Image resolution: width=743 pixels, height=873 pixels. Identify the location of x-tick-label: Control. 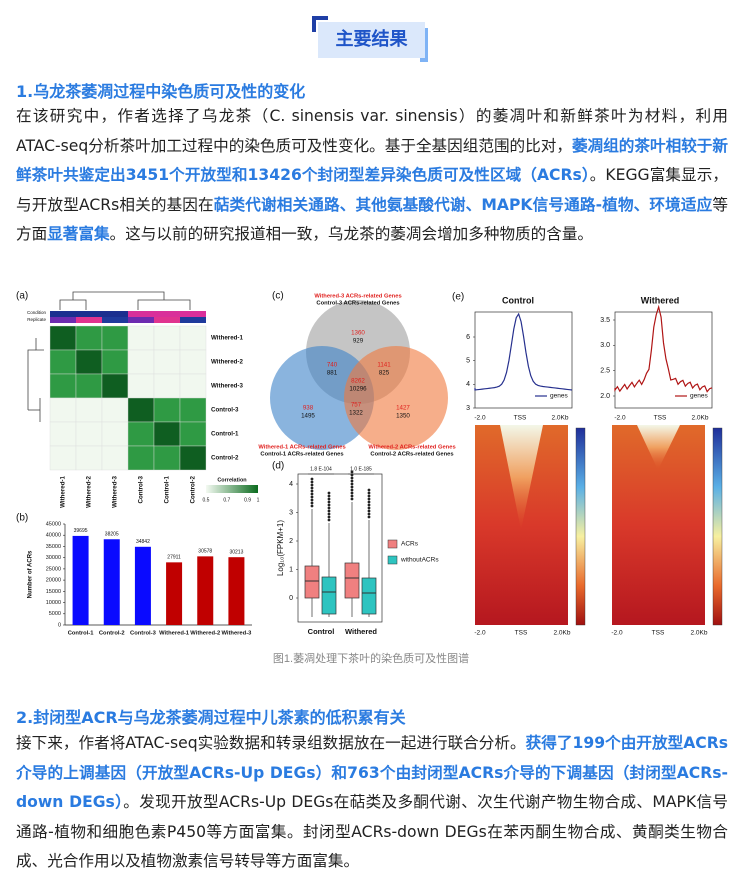
(321, 631).